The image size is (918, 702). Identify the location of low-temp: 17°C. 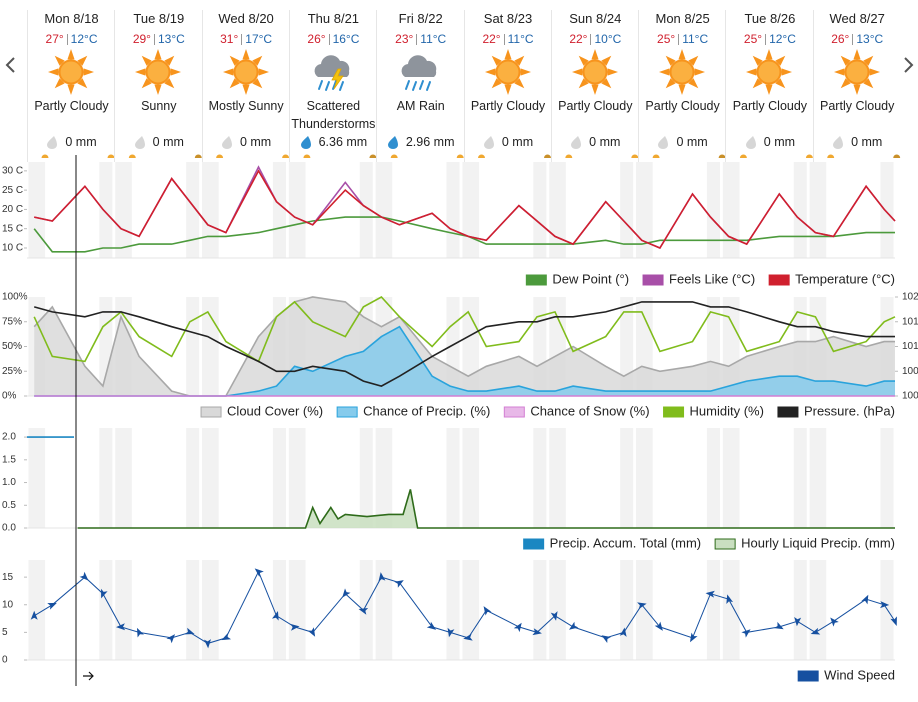
(259, 39).